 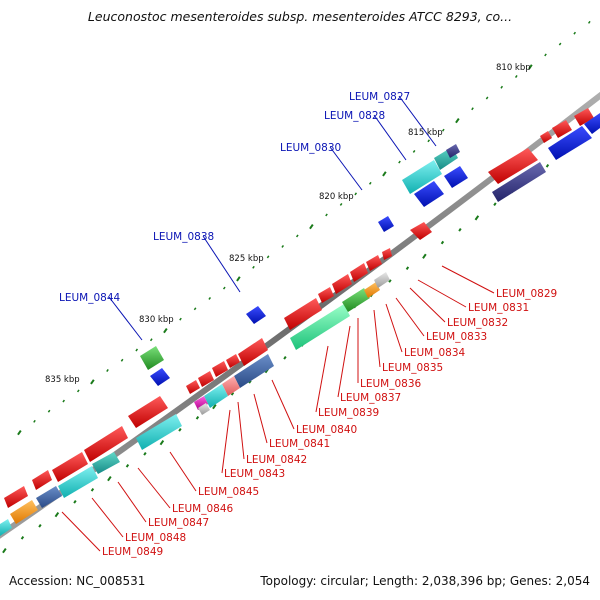 I want to click on gene-label-leum_0846: LEUM_0846, so click(x=203, y=509).